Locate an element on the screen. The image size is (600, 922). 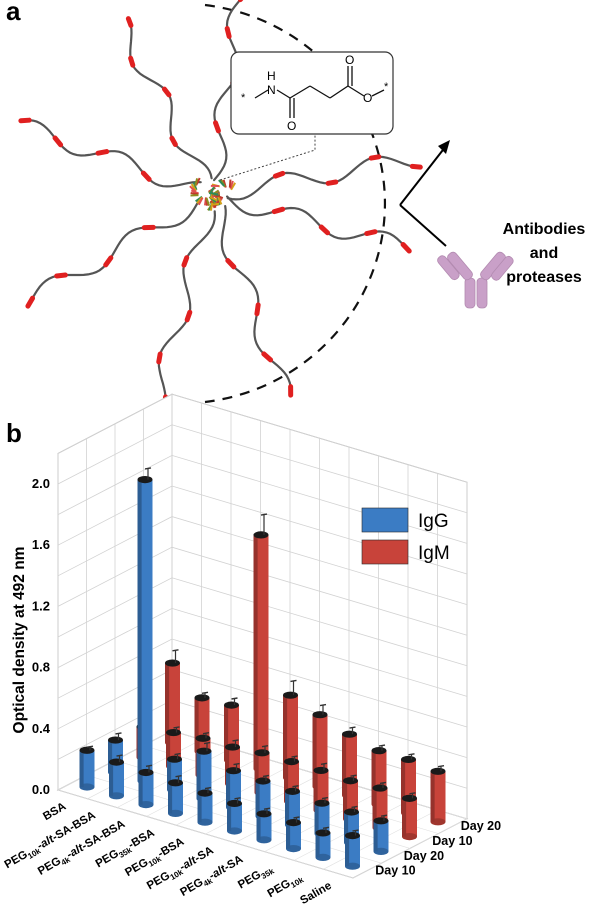
legend-swatch is located at coordinates (385, 552).